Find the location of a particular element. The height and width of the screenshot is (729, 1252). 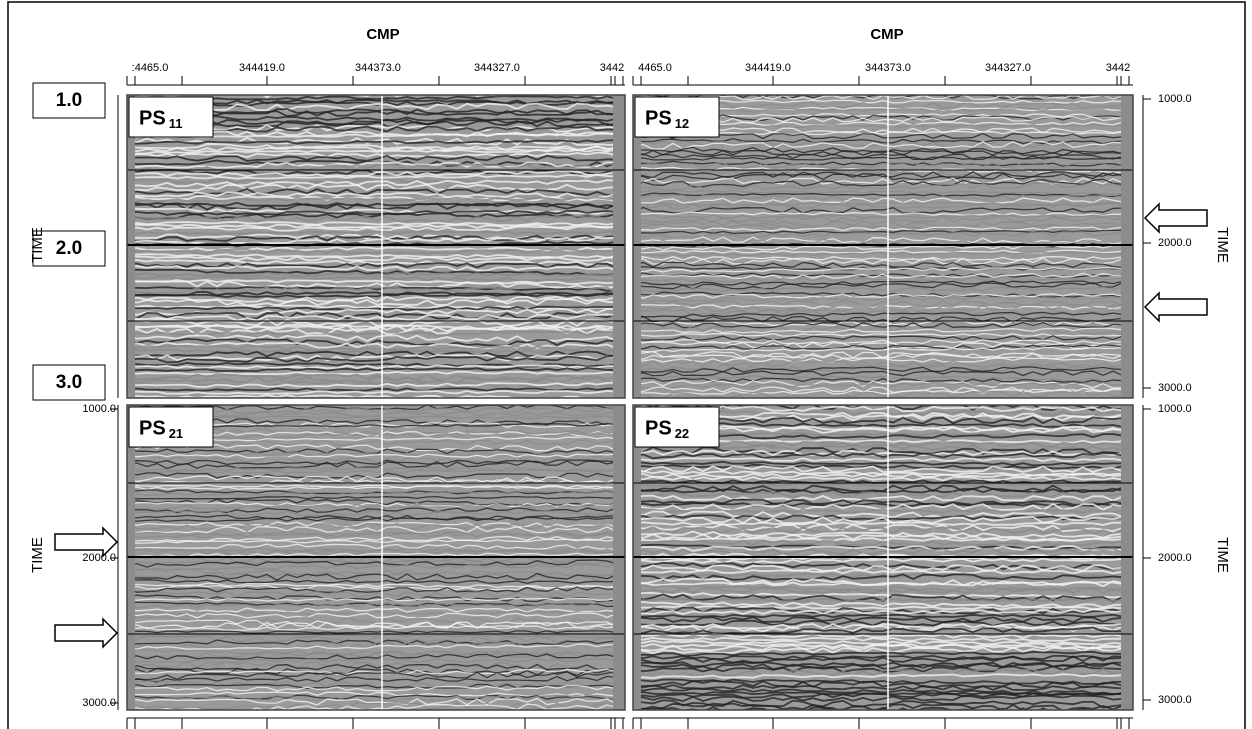

y-tick-label: 3000.0 is located at coordinates (99, 703).